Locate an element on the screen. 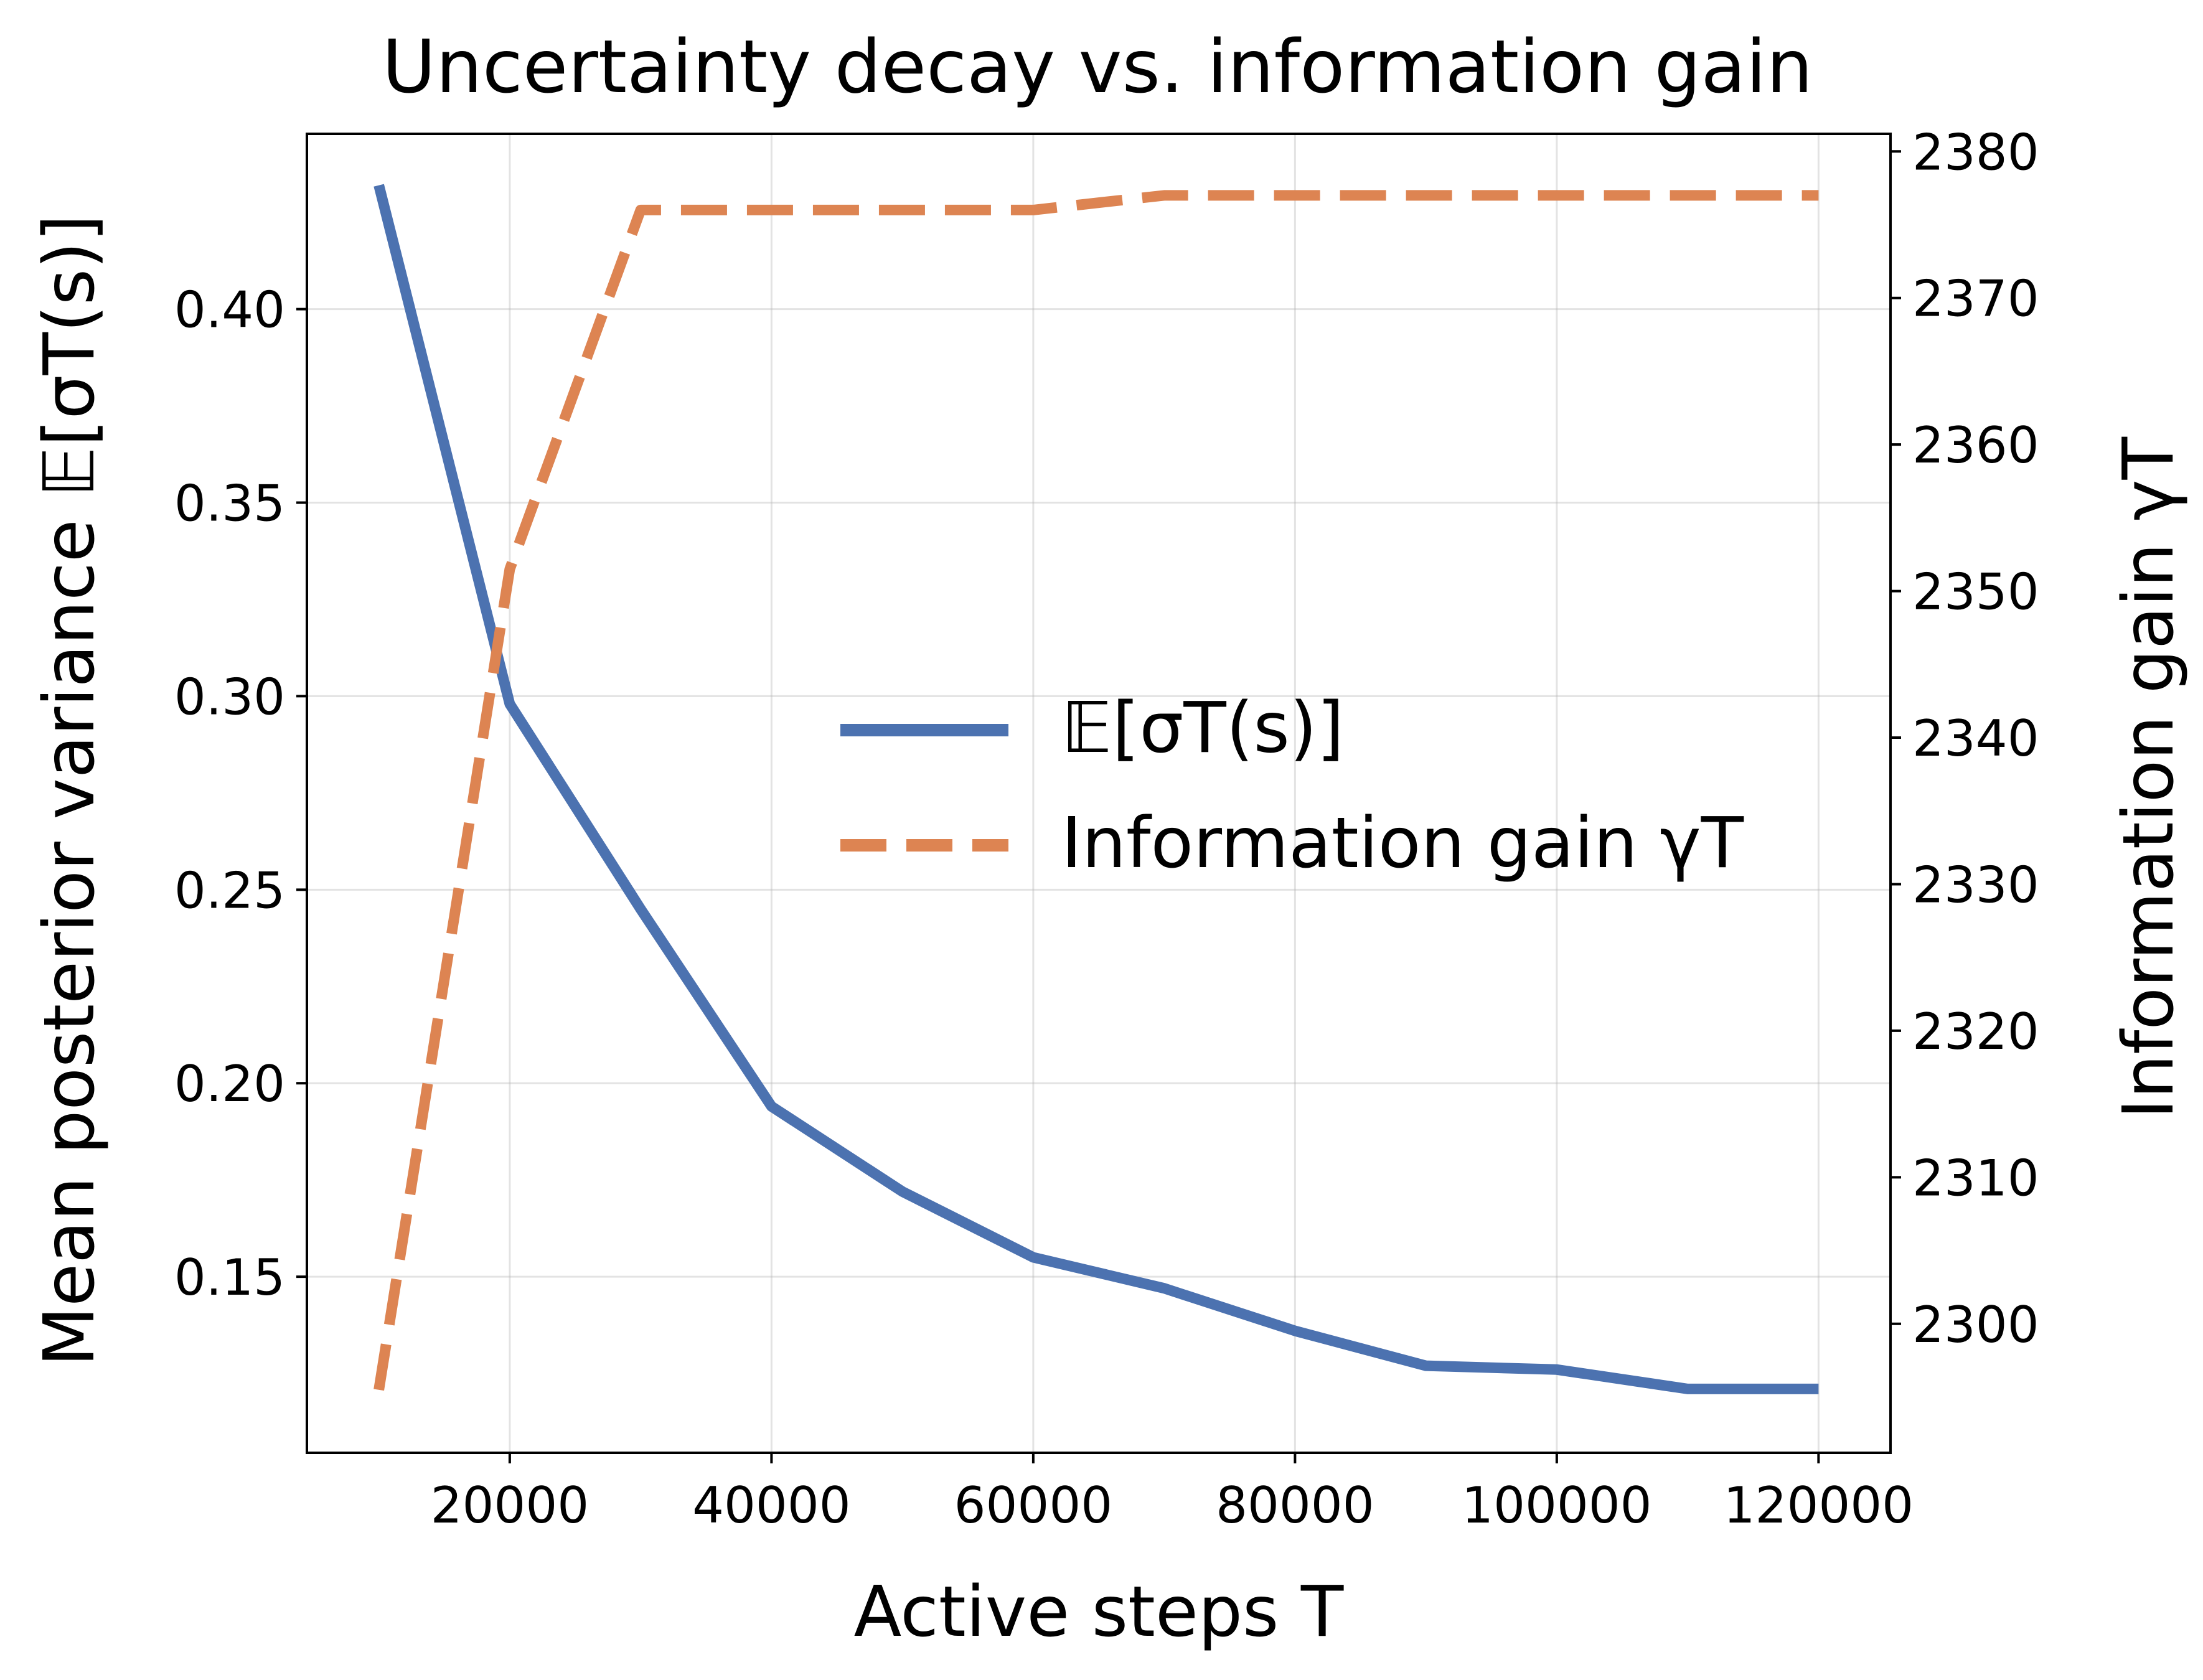 The image size is (2203, 1680). y-tick-label-right: 2370 is located at coordinates (1976, 299).